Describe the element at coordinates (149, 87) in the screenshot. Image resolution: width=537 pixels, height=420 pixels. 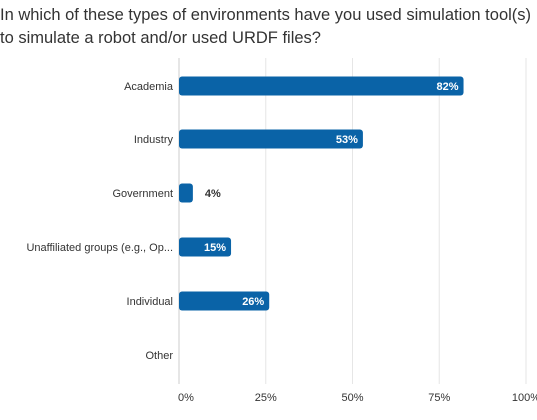
I see `category-label: Academia` at that location.